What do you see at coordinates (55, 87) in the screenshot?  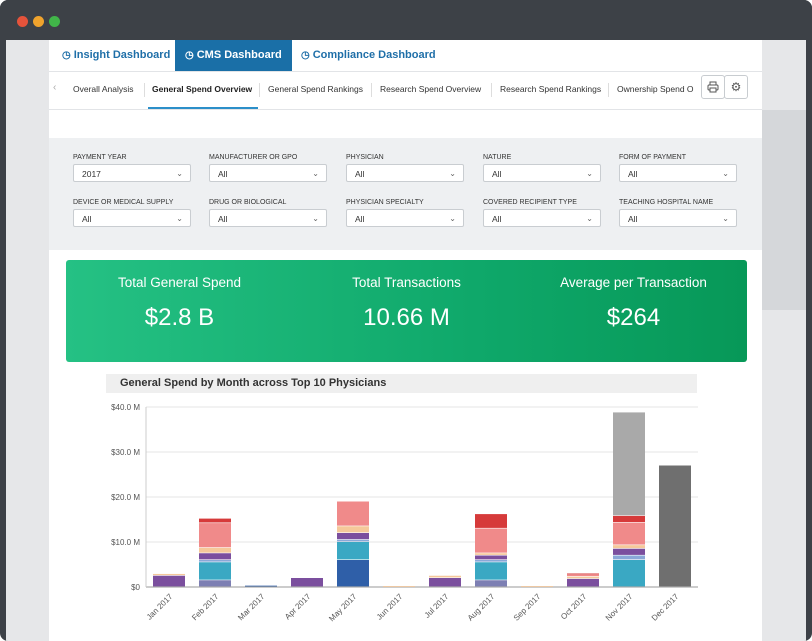 I see `scroll-left-icon: ‹` at bounding box center [55, 87].